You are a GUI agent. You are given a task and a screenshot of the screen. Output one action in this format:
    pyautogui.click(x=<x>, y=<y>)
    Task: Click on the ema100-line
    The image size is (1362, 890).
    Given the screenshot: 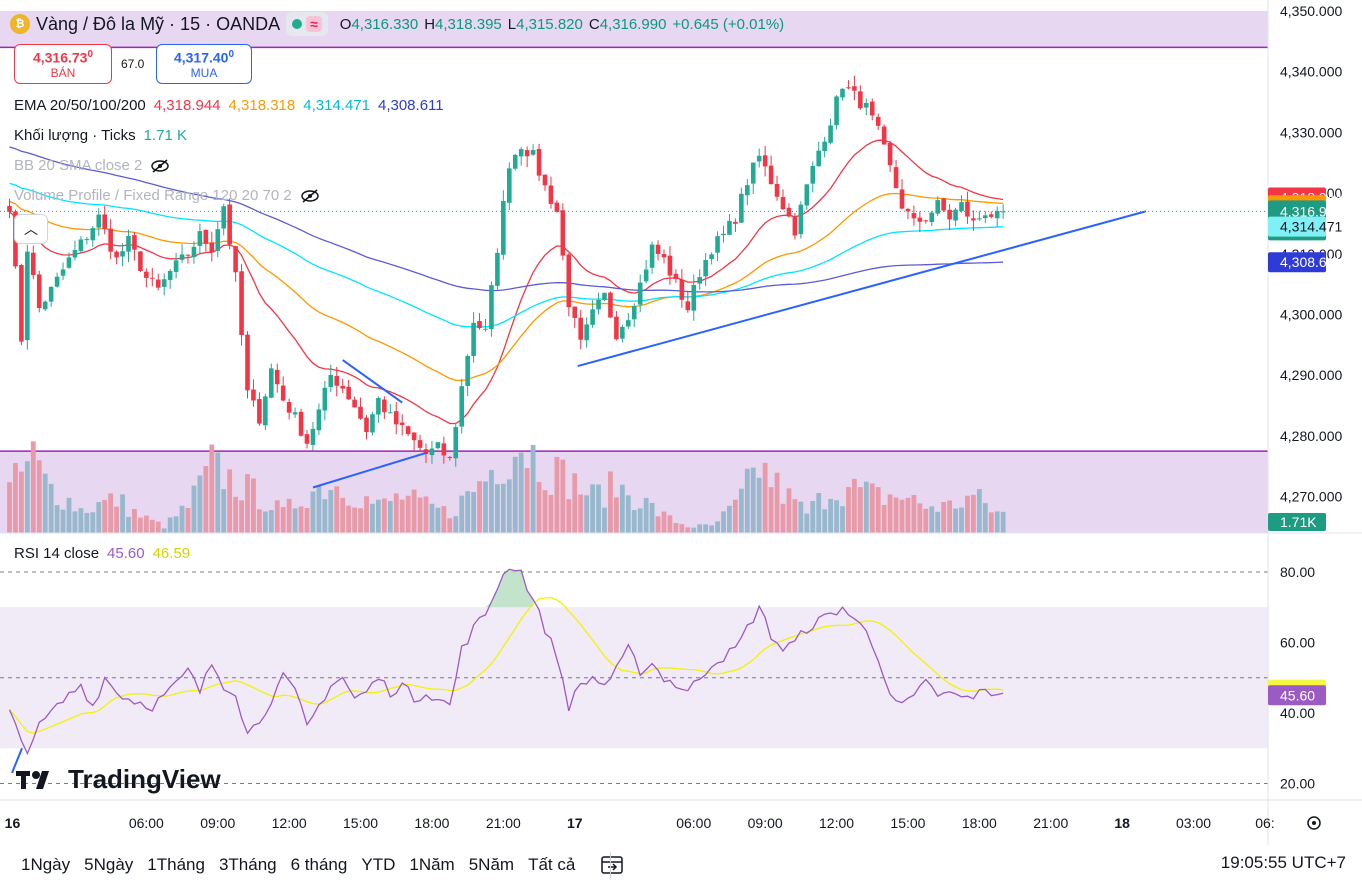 What is the action you would take?
    pyautogui.click(x=506, y=255)
    